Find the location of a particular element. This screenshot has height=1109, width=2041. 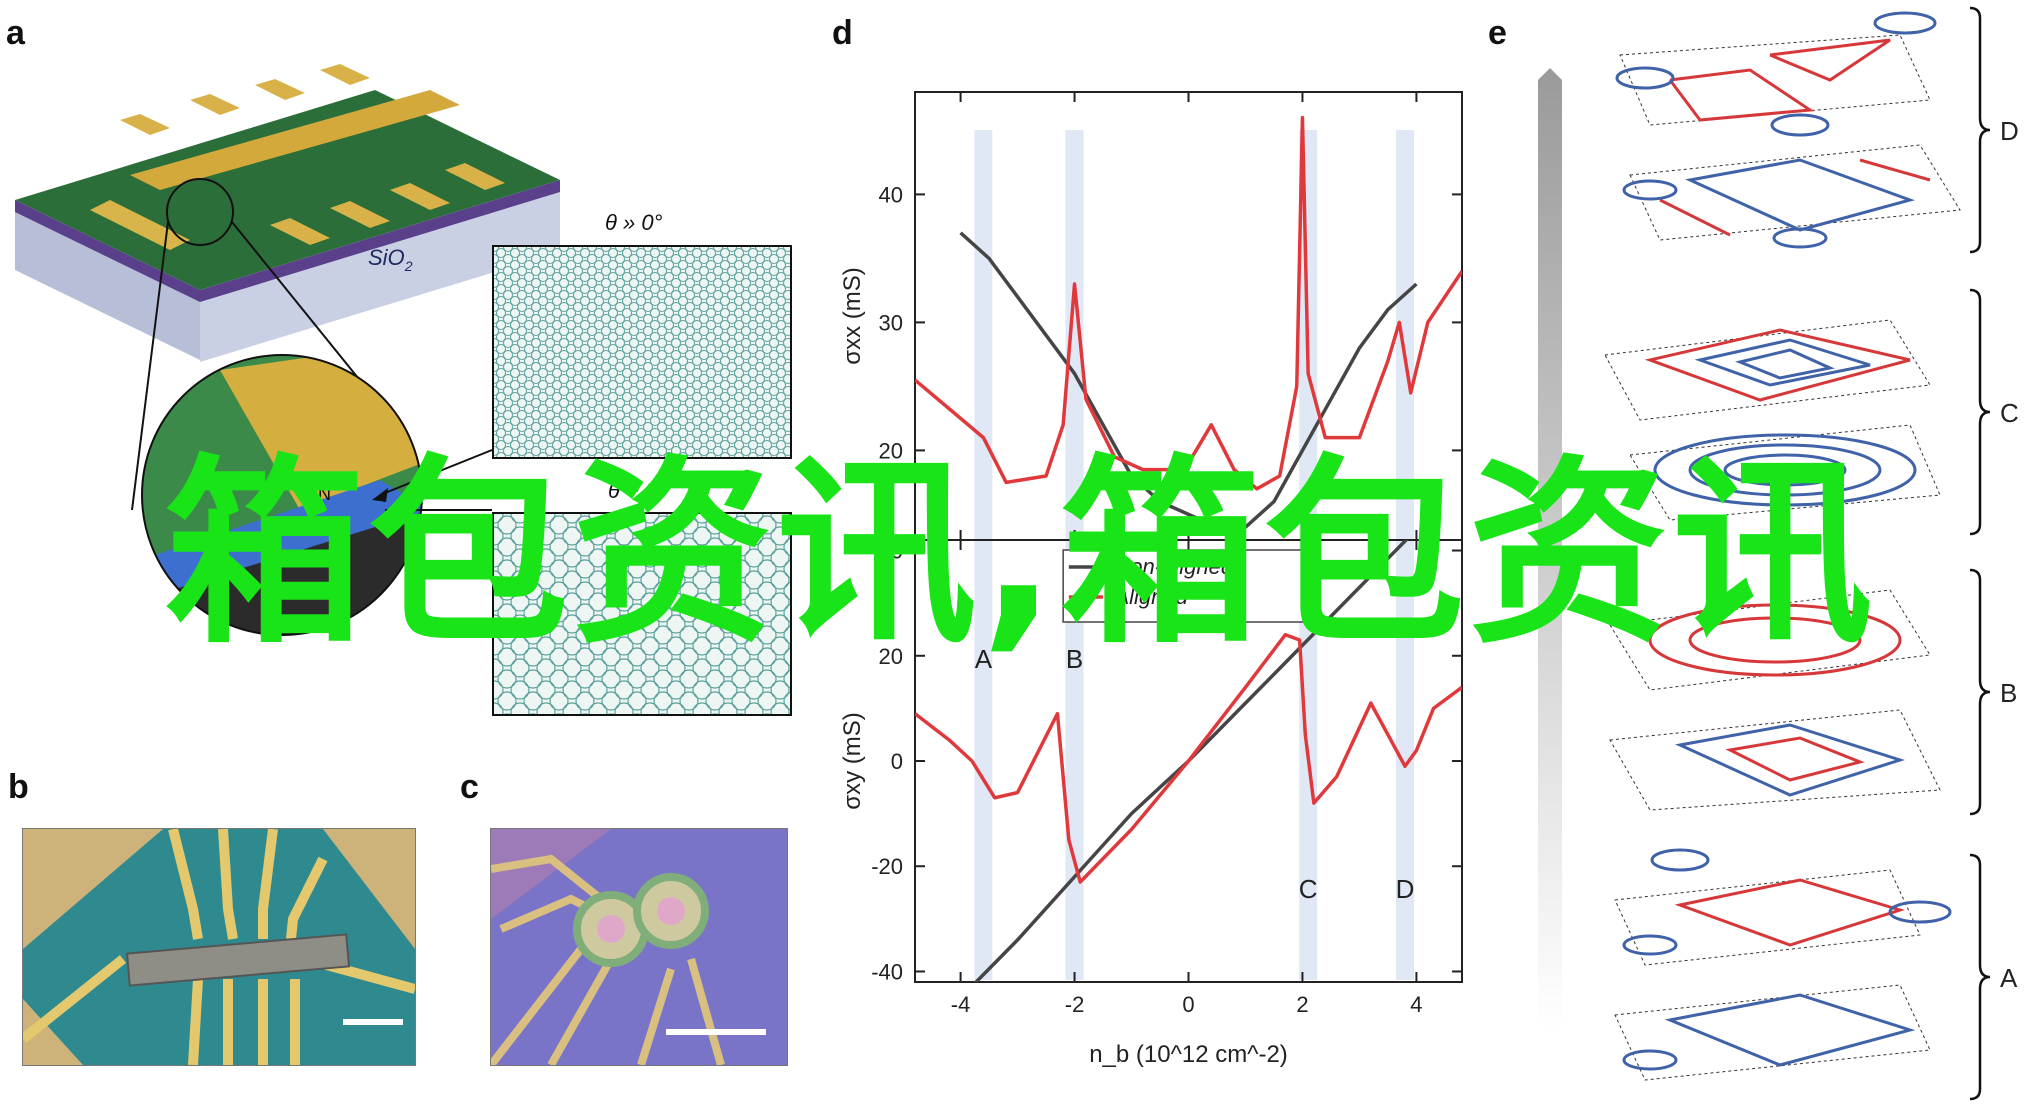

device-right-face is located at coordinates (380, 271).